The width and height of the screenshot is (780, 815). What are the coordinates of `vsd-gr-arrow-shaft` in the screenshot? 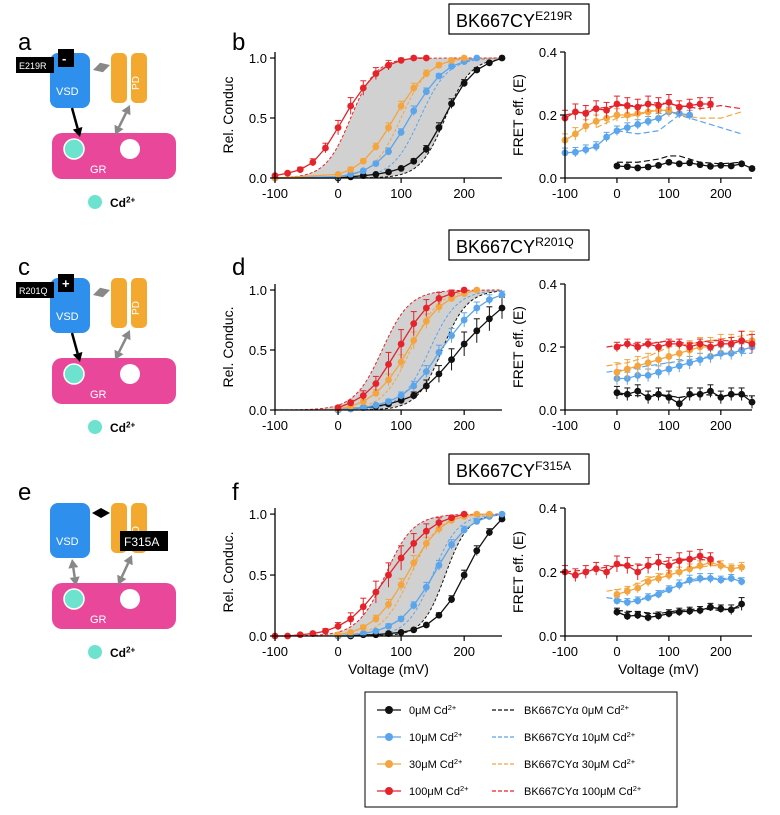 It's located at (74, 572).